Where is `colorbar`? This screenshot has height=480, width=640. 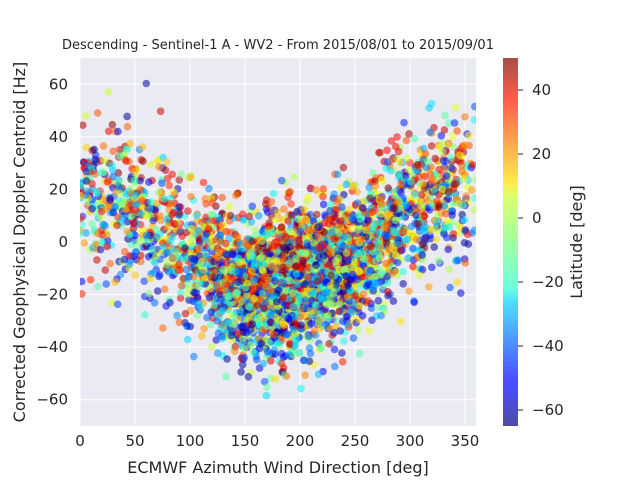
colorbar is located at coordinates (510, 242).